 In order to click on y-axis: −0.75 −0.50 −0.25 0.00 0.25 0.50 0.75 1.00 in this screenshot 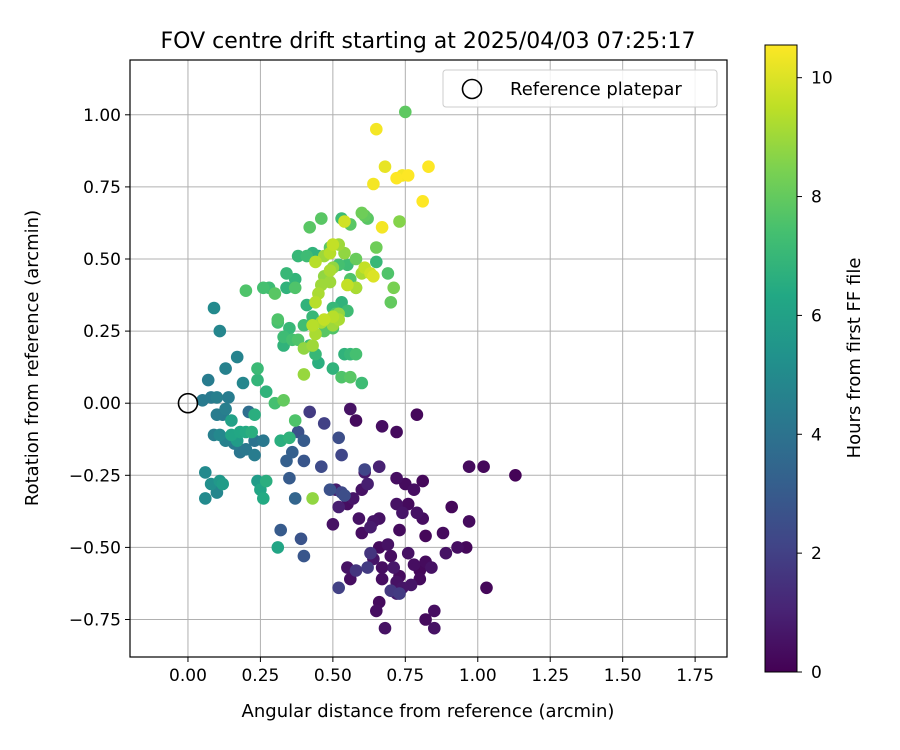, I will do `click(99, 368)`.